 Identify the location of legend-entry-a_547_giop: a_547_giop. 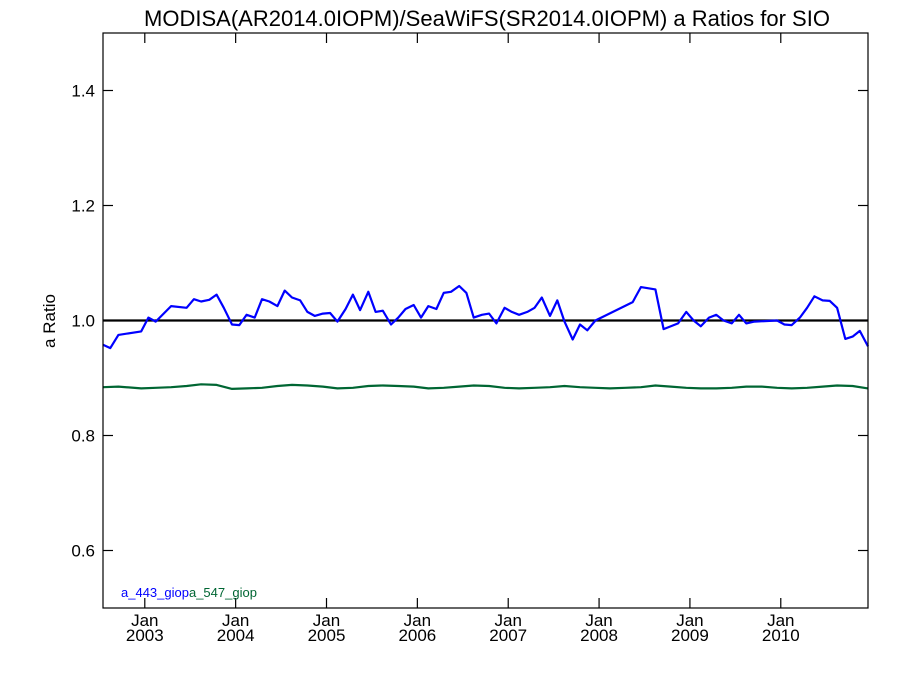
(223, 592).